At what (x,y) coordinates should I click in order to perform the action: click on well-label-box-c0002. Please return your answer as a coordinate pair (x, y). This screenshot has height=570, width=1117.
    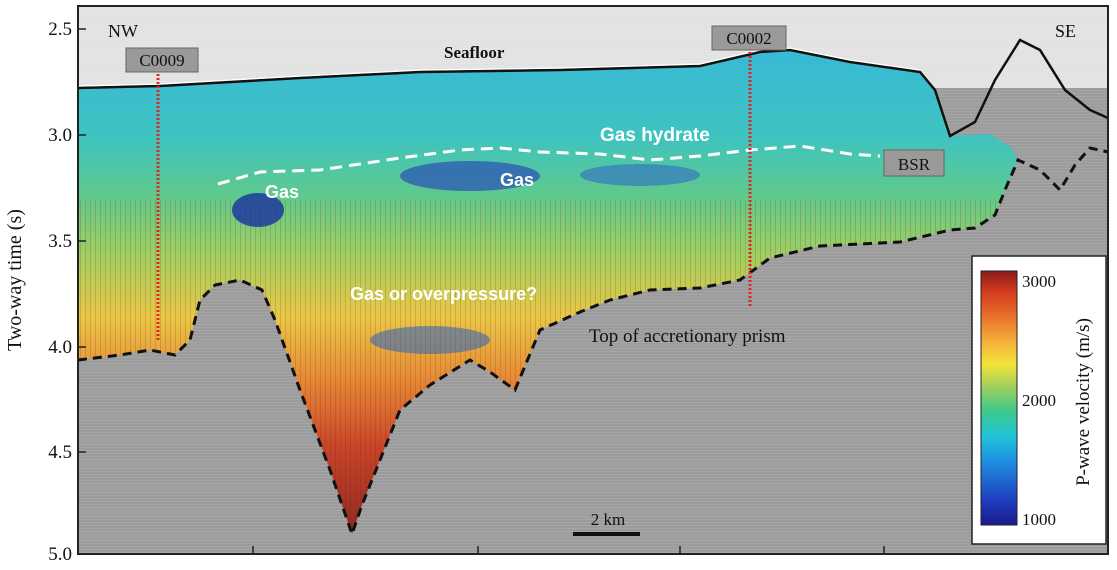
    Looking at the image, I should click on (749, 38).